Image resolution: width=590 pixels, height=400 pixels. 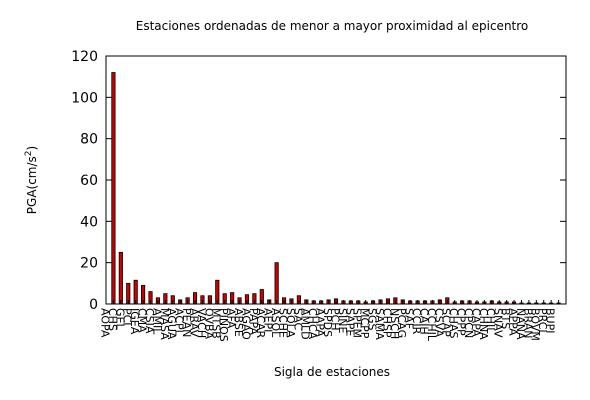 I want to click on x-tick-label: CAIH, so click(x=423, y=321).